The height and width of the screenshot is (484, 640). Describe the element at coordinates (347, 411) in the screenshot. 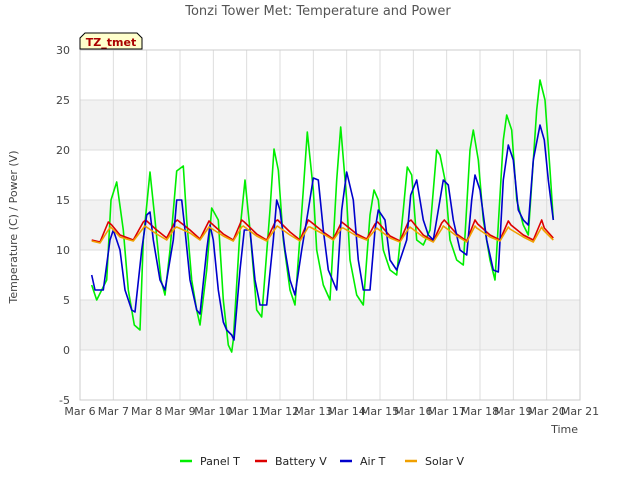

I see `x-tick-label: Mar 14` at that location.